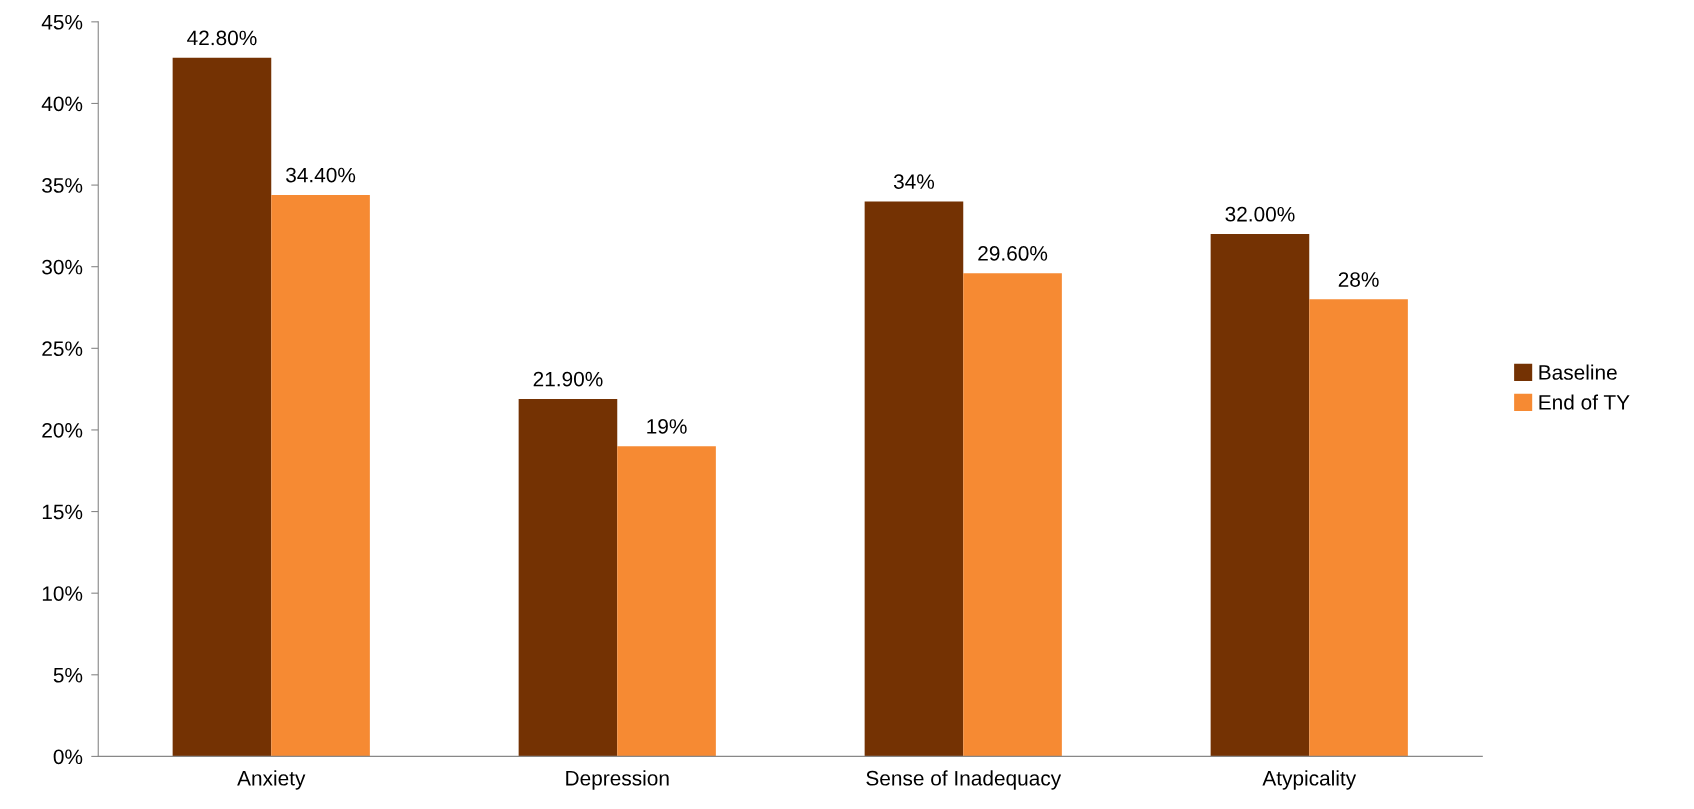  What do you see at coordinates (68, 757) in the screenshot?
I see `y-tick-label: 0%` at bounding box center [68, 757].